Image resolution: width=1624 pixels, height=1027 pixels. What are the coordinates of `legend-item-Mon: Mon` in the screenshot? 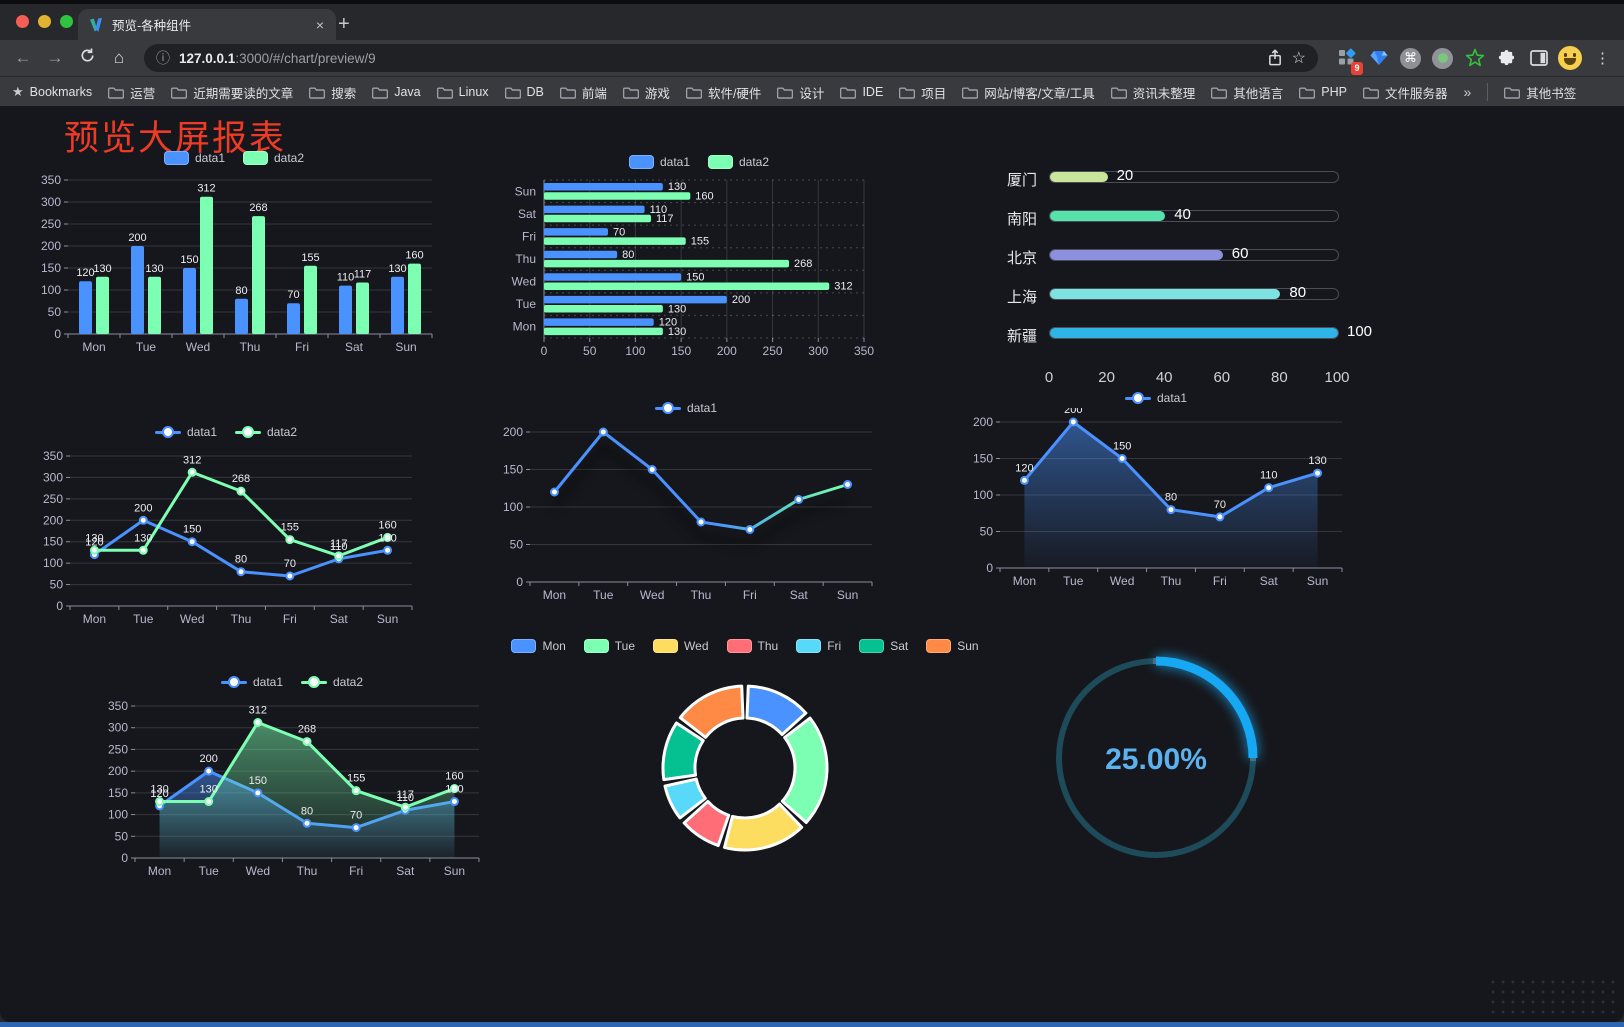 It's located at (538, 646).